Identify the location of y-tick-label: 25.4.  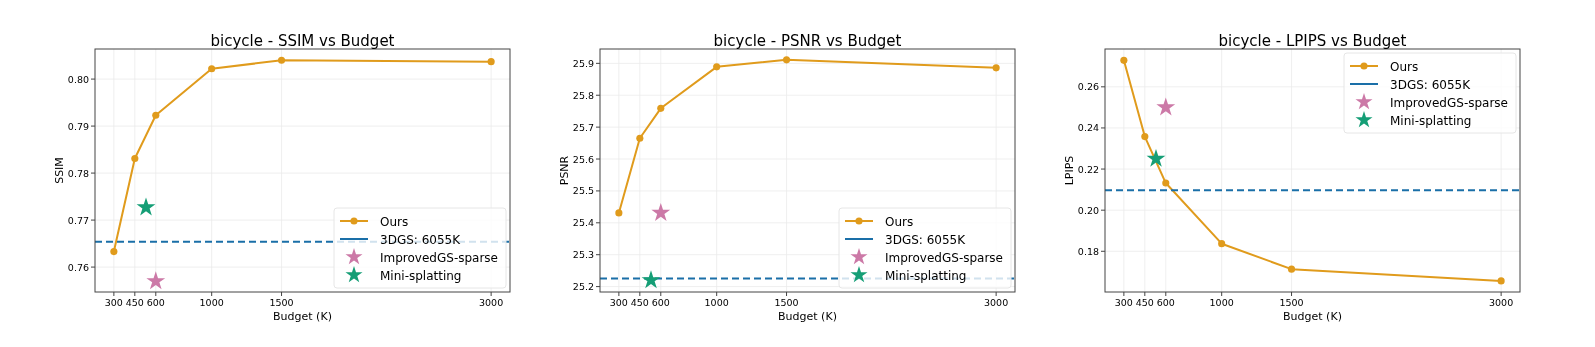
(583, 223).